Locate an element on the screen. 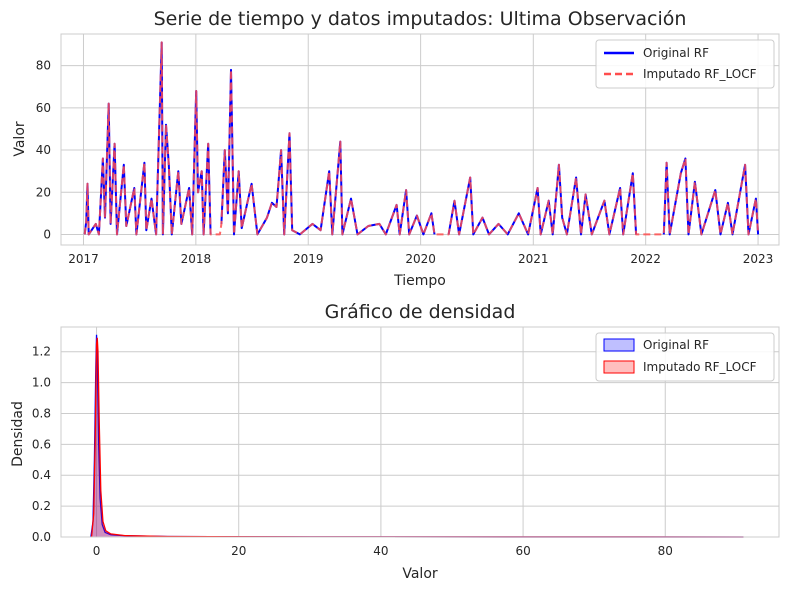 The width and height of the screenshot is (790, 590). ts-xtick-label: 2022 is located at coordinates (645, 259).